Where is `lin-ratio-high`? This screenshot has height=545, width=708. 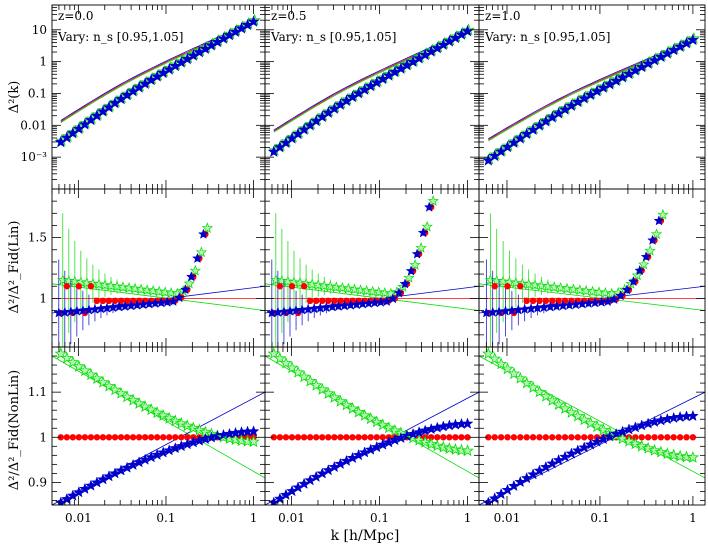
lin-ratio-high is located at coordinates (158, 448).